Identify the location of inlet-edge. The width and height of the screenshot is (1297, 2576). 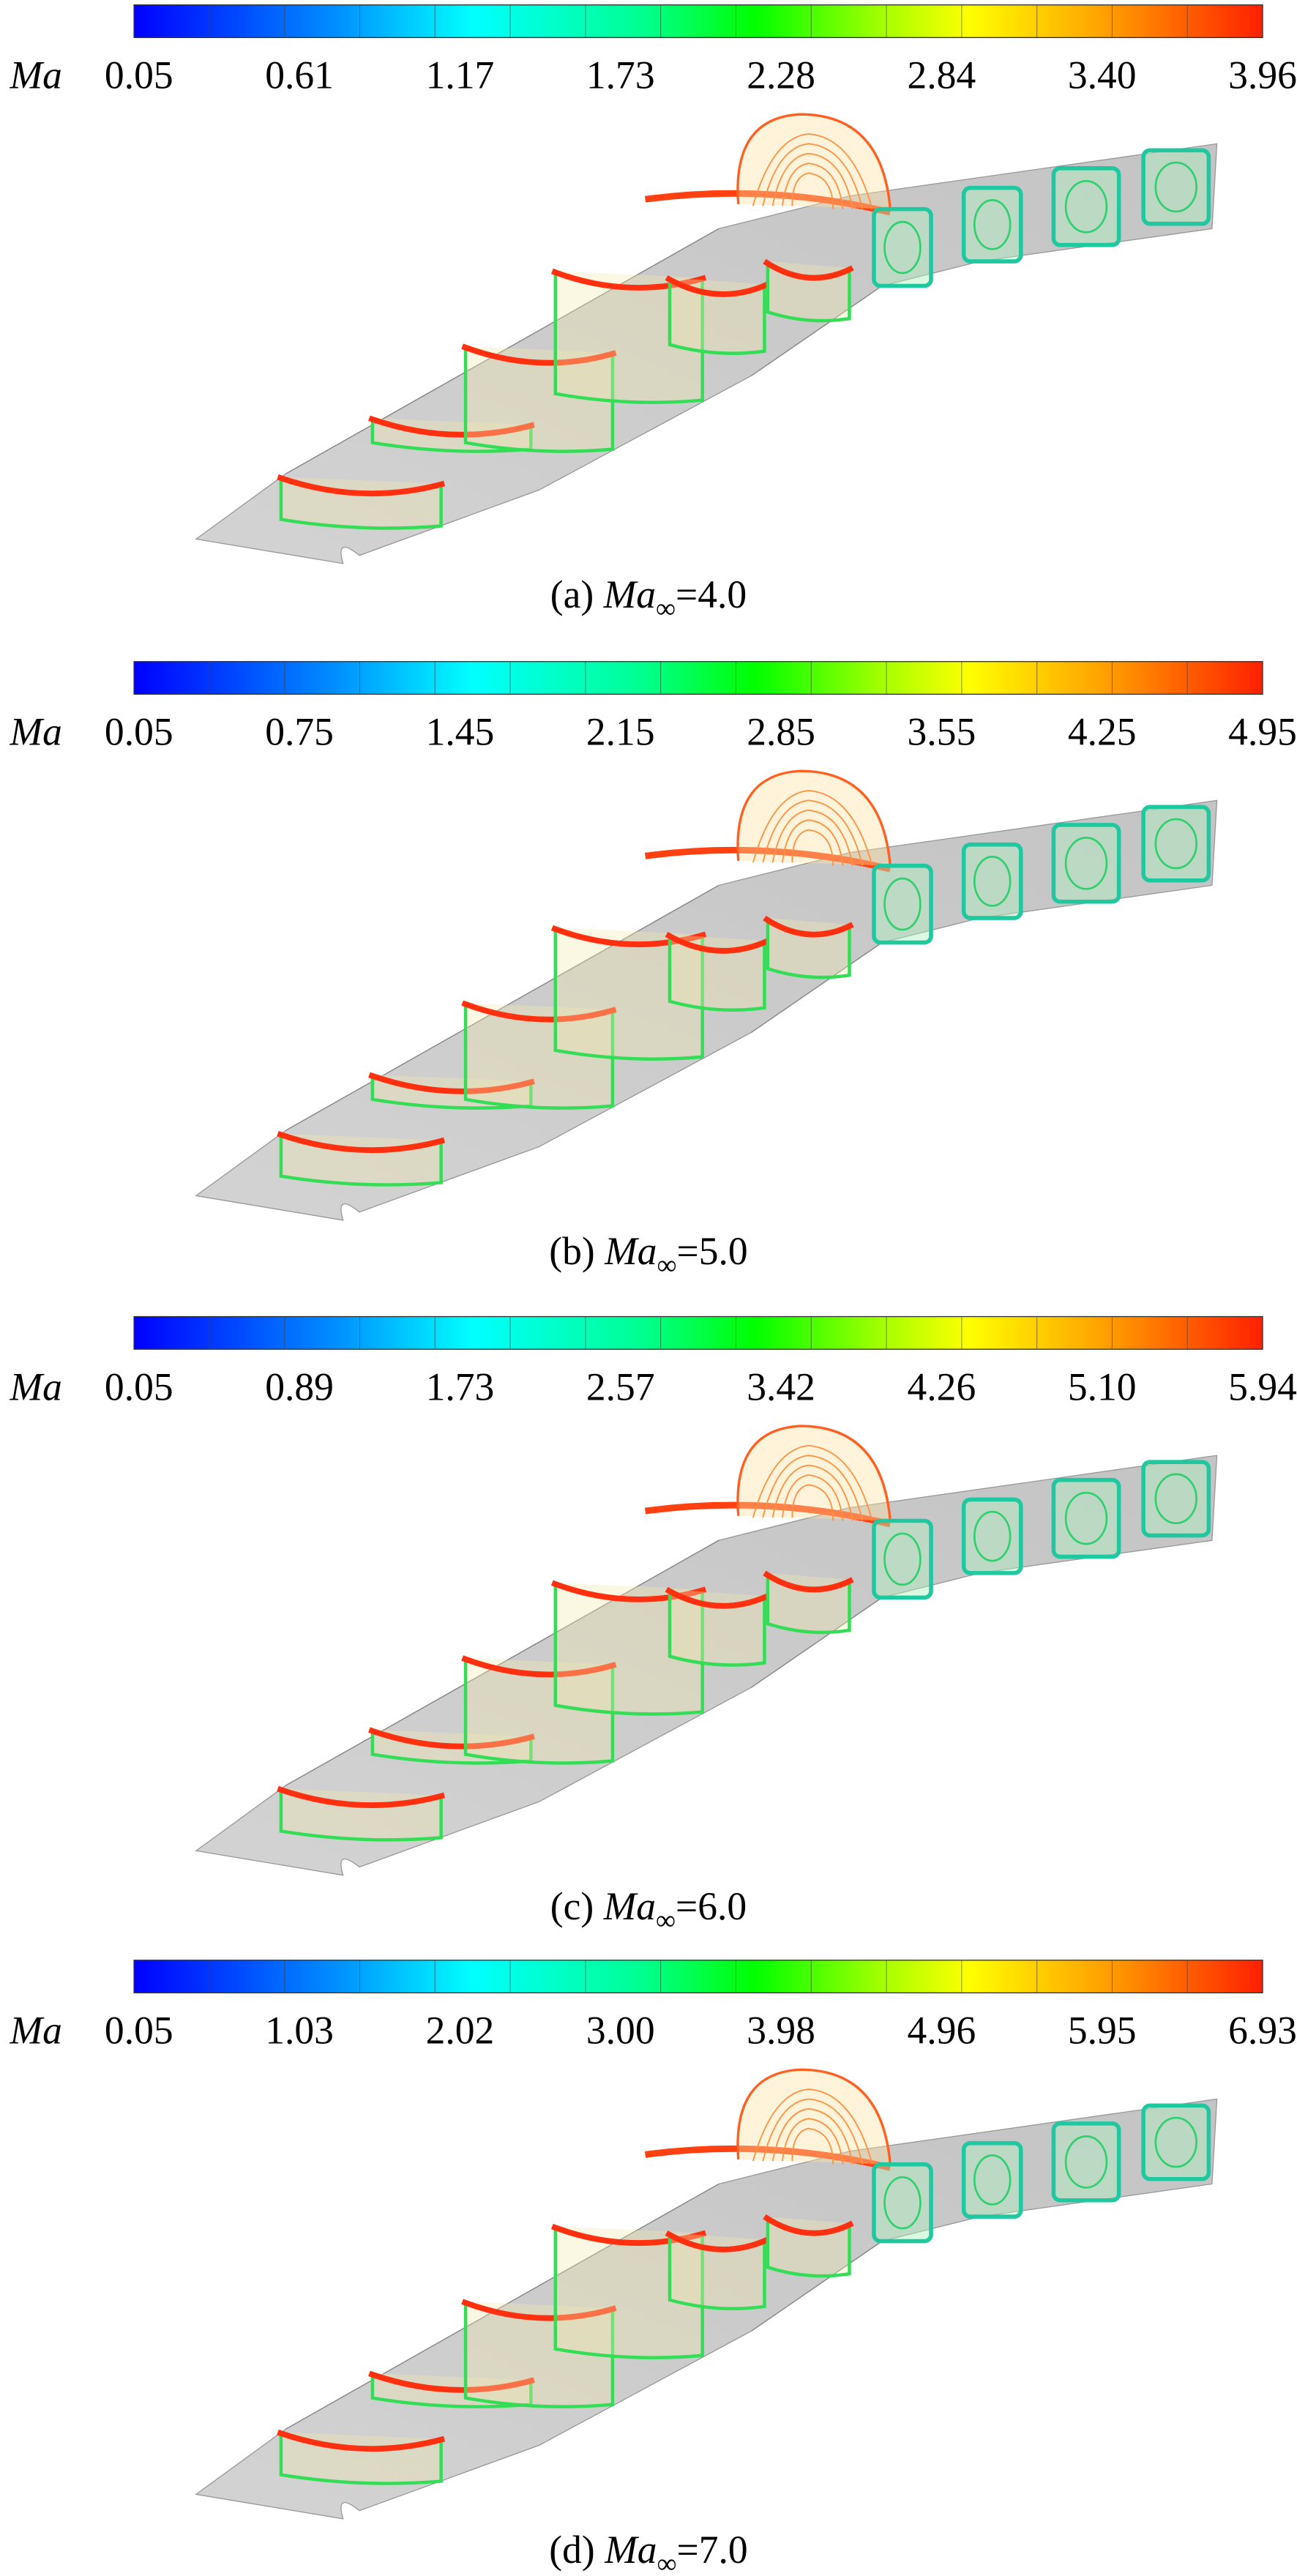
(584, 1007).